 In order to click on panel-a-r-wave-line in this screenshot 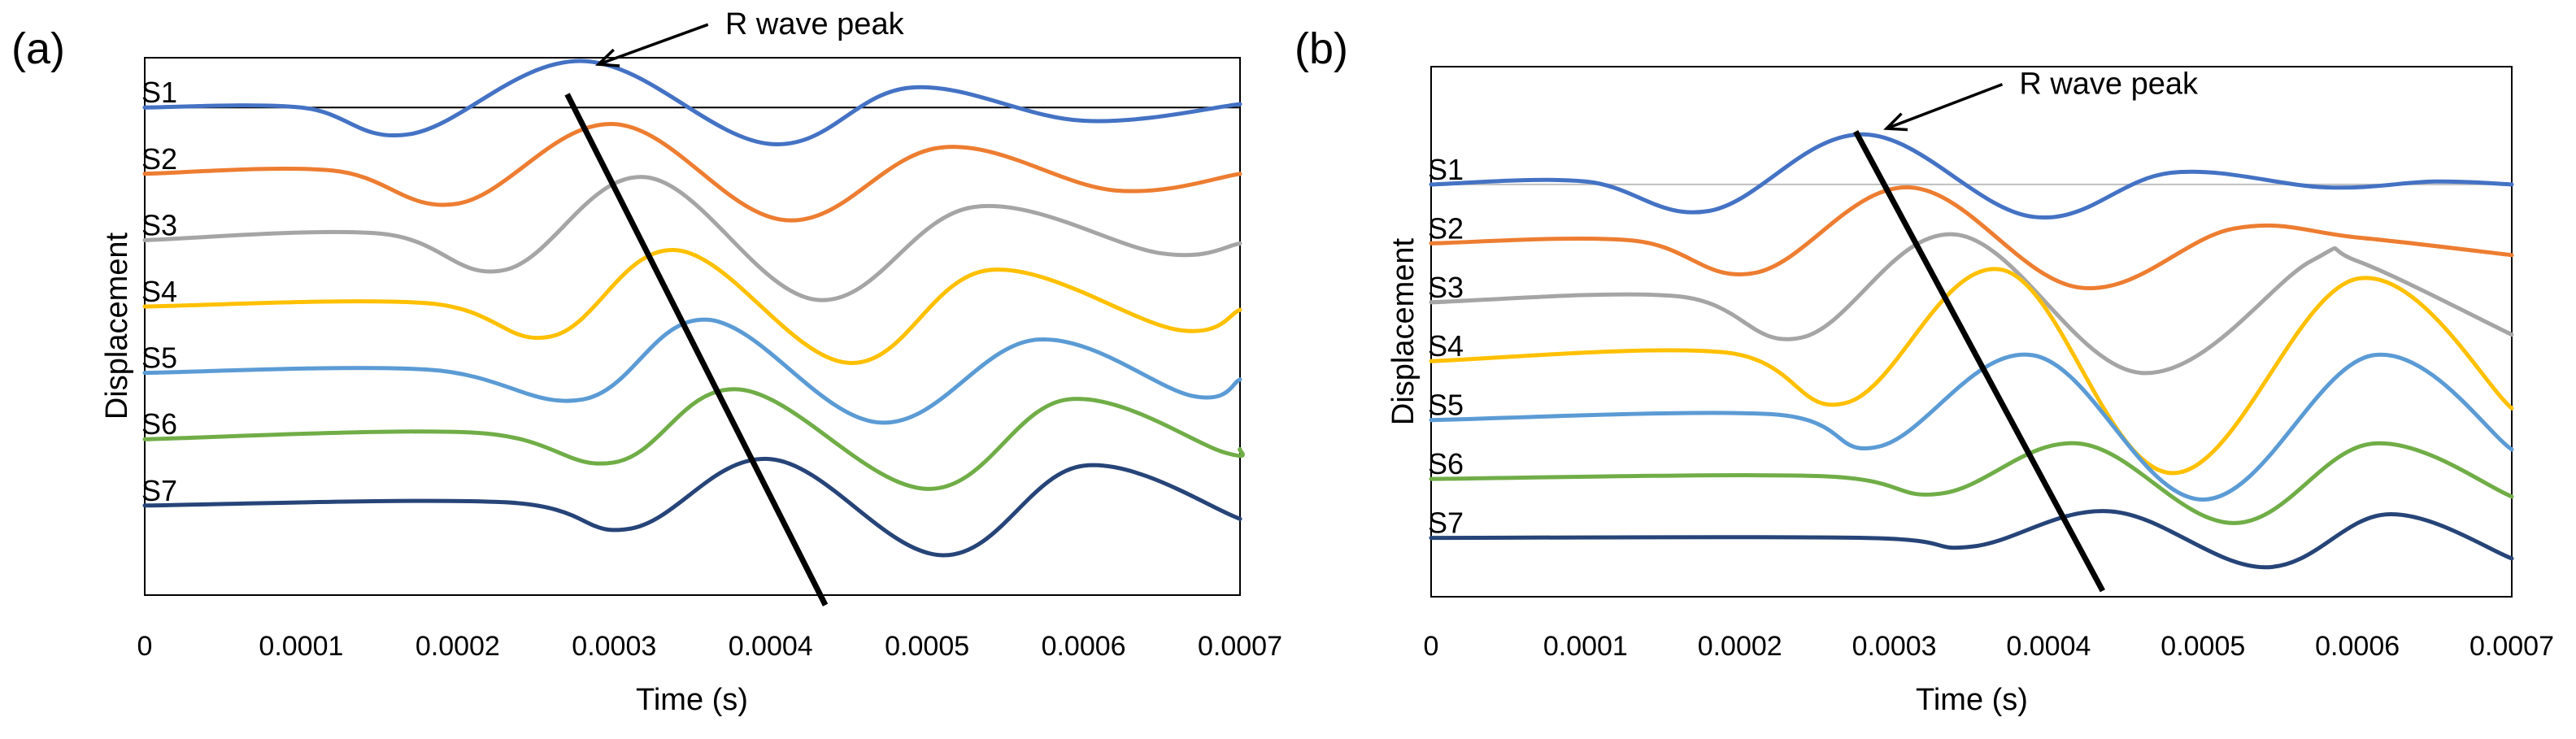, I will do `click(696, 350)`.